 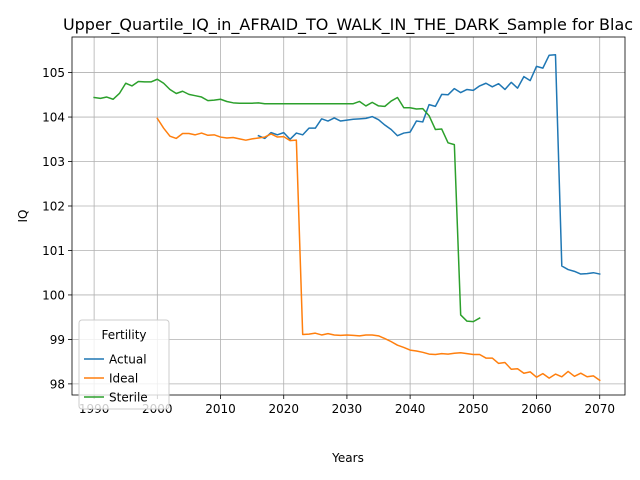 What do you see at coordinates (220, 409) in the screenshot?
I see `x-tick-label: 2010` at bounding box center [220, 409].